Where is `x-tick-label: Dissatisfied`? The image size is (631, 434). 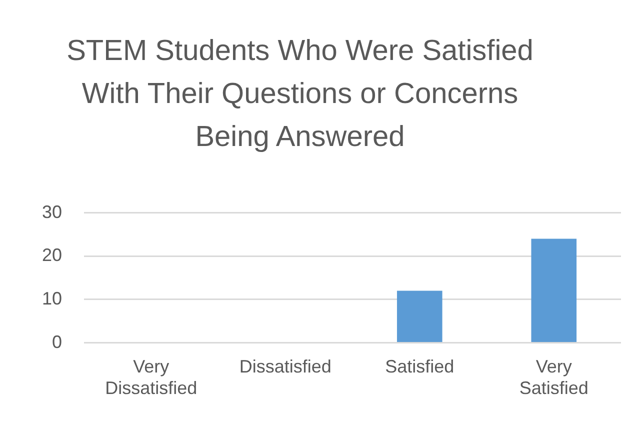 x-tick-label: Dissatisfied is located at coordinates (285, 366).